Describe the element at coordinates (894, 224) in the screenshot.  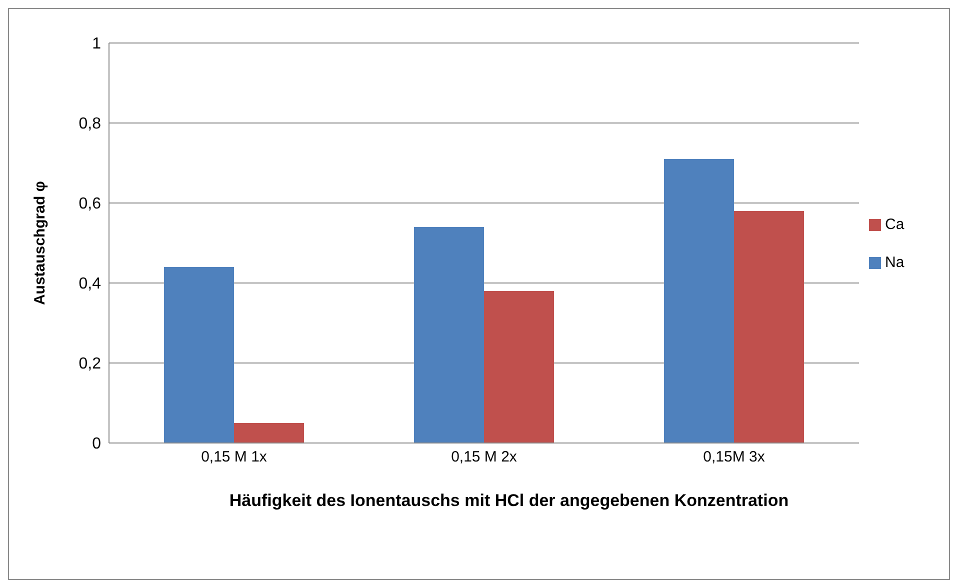
I see `legend-label: Ca` at that location.